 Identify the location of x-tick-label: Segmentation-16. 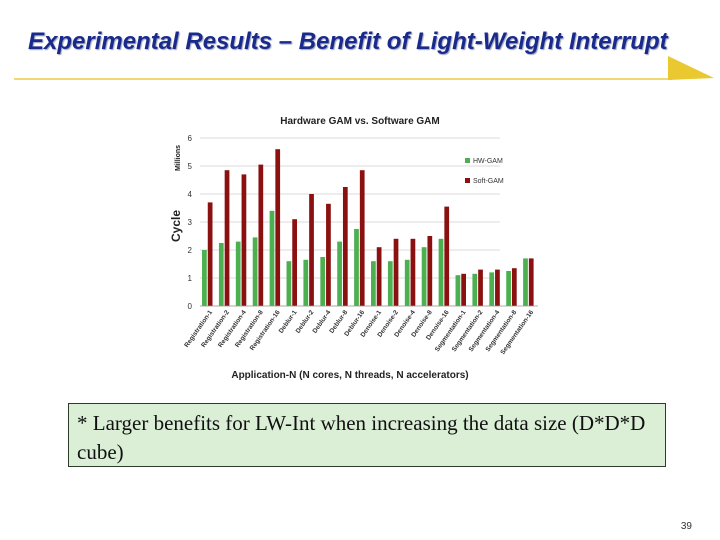
(517, 332).